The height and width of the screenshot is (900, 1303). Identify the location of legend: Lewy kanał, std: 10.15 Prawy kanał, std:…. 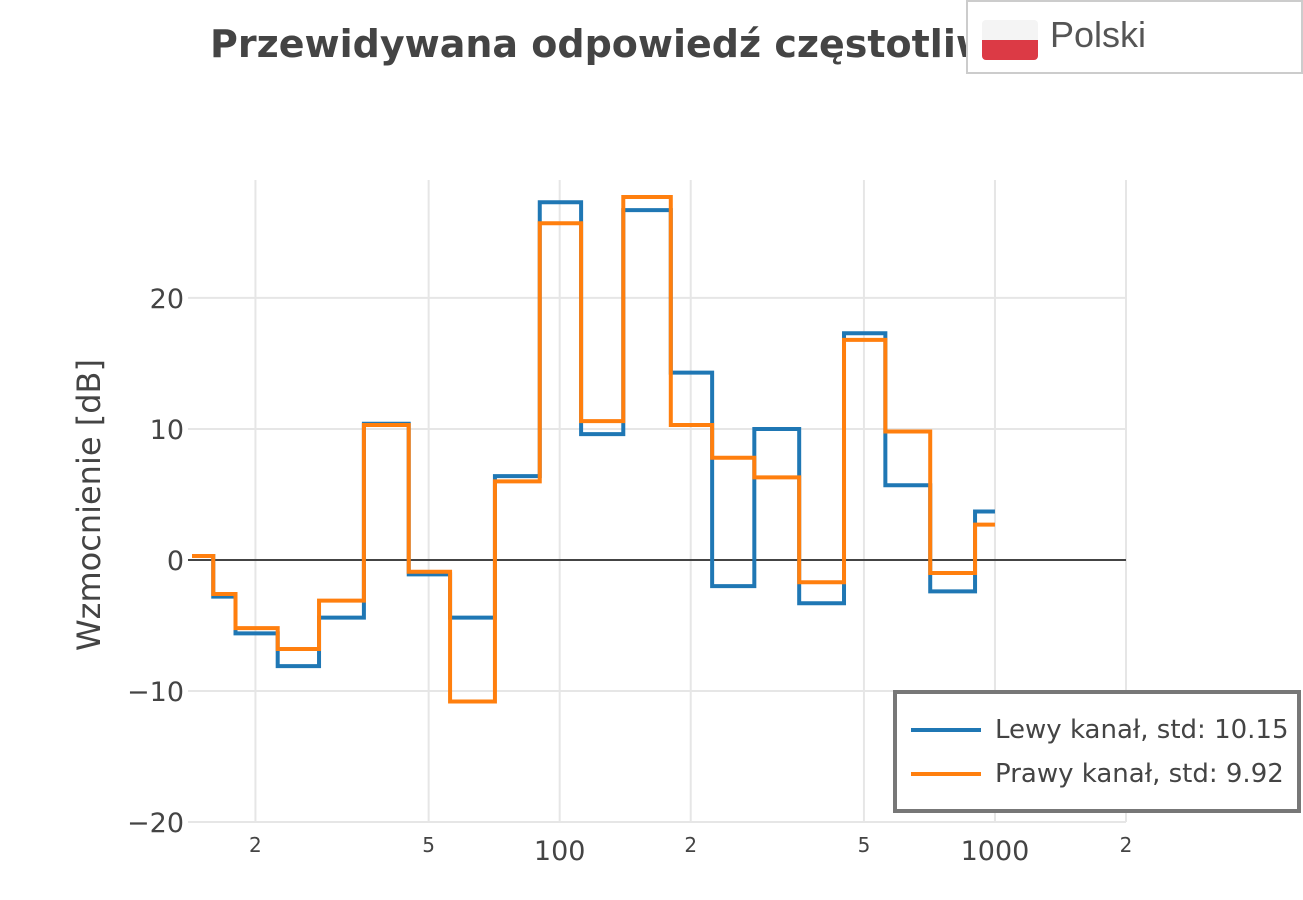
(1097, 751).